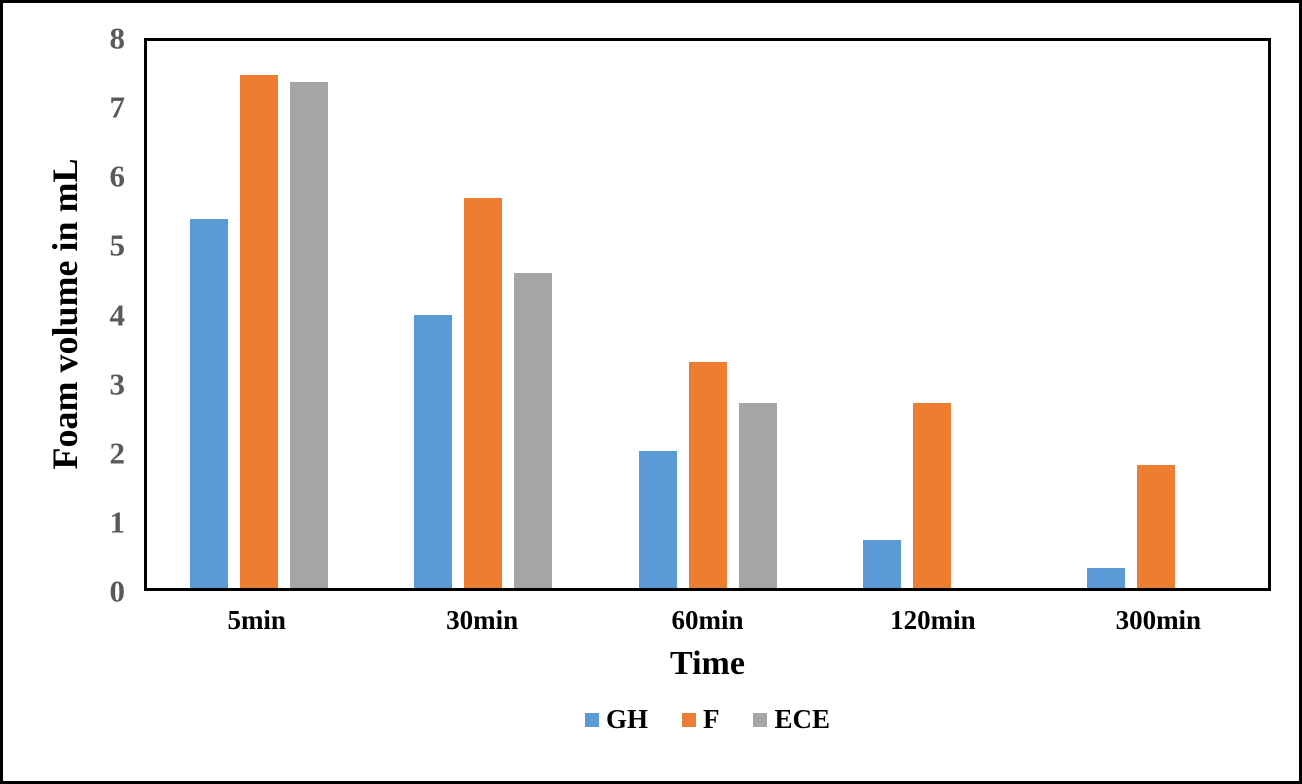 The height and width of the screenshot is (784, 1302). What do you see at coordinates (117, 176) in the screenshot?
I see `y-tick-6: 6` at bounding box center [117, 176].